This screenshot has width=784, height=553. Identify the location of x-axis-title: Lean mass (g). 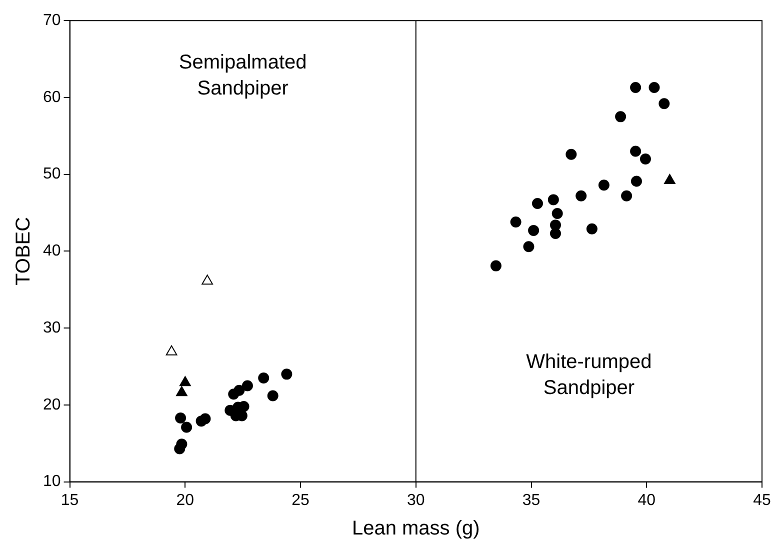
(416, 529).